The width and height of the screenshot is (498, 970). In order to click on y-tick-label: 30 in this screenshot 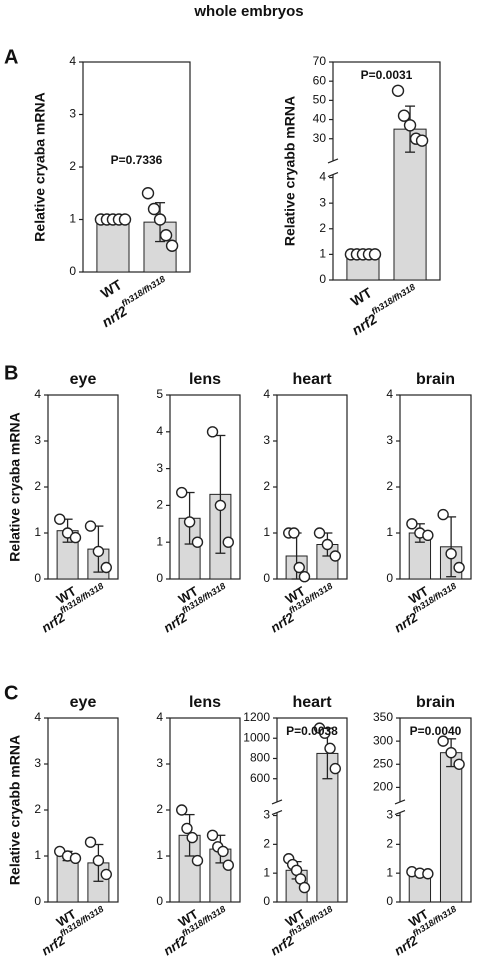, I will do `click(320, 138)`.